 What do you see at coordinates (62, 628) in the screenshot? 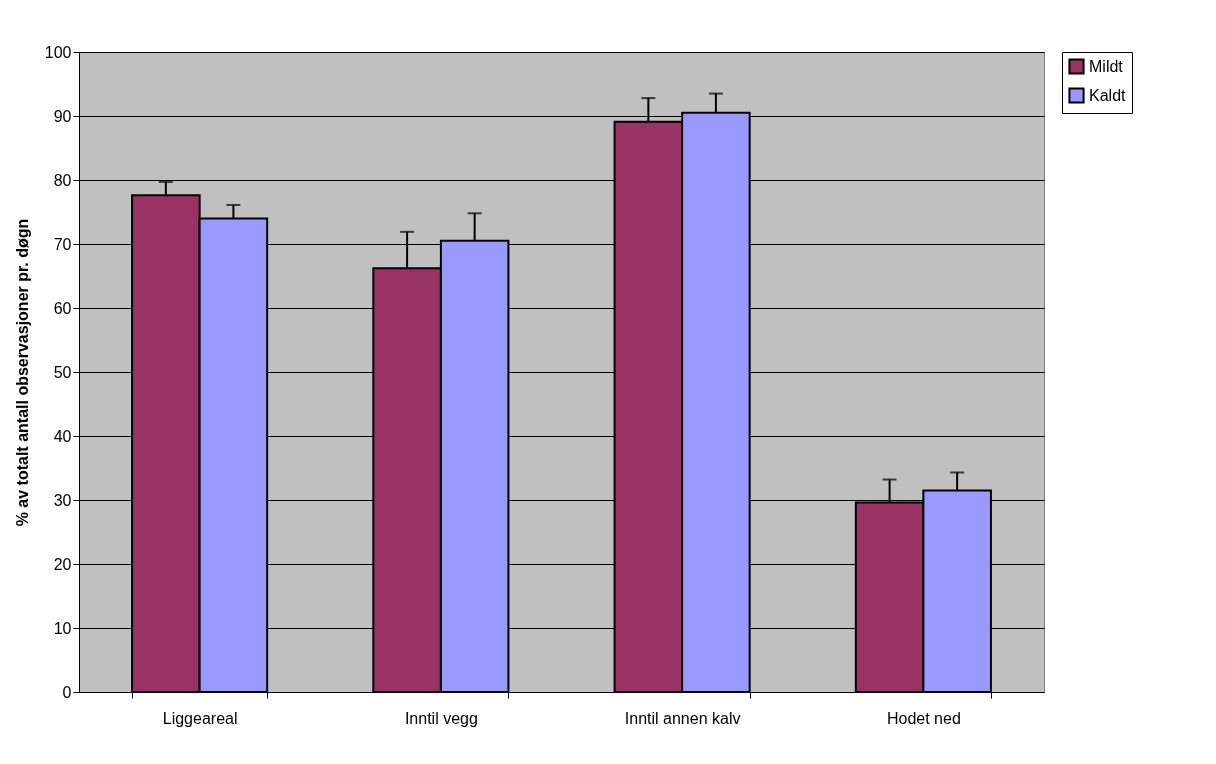
I see `y-tick-label: 10` at bounding box center [62, 628].